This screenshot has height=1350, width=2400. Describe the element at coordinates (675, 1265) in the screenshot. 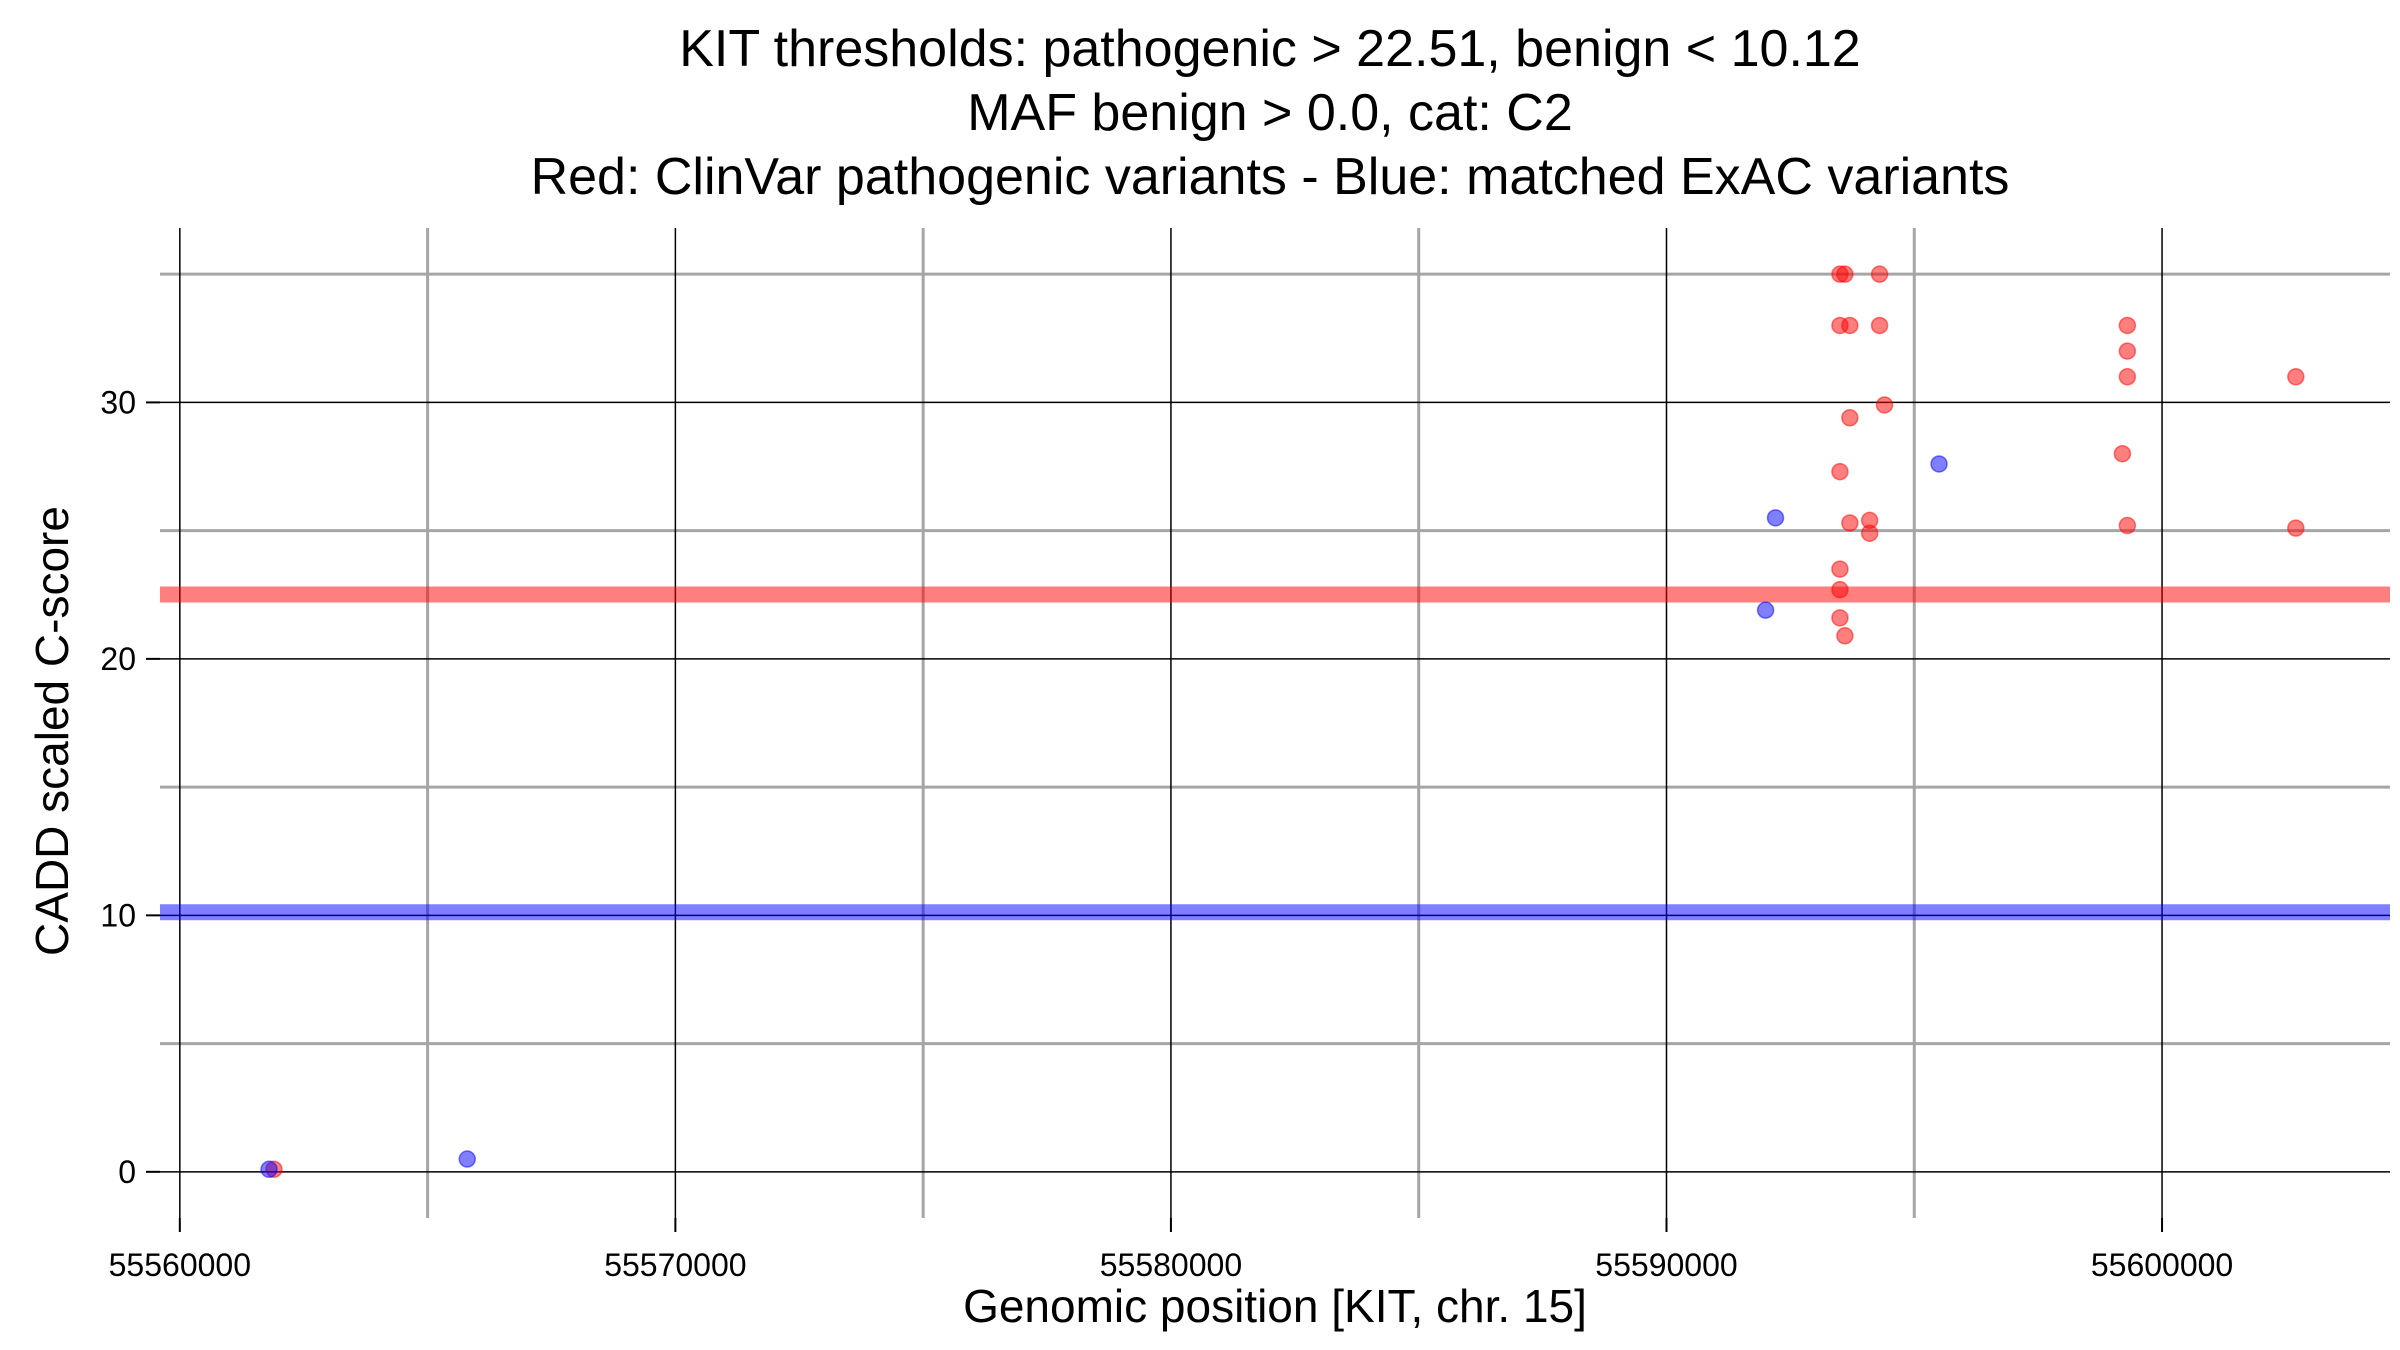

I see `x-tick-label: 55570000` at that location.